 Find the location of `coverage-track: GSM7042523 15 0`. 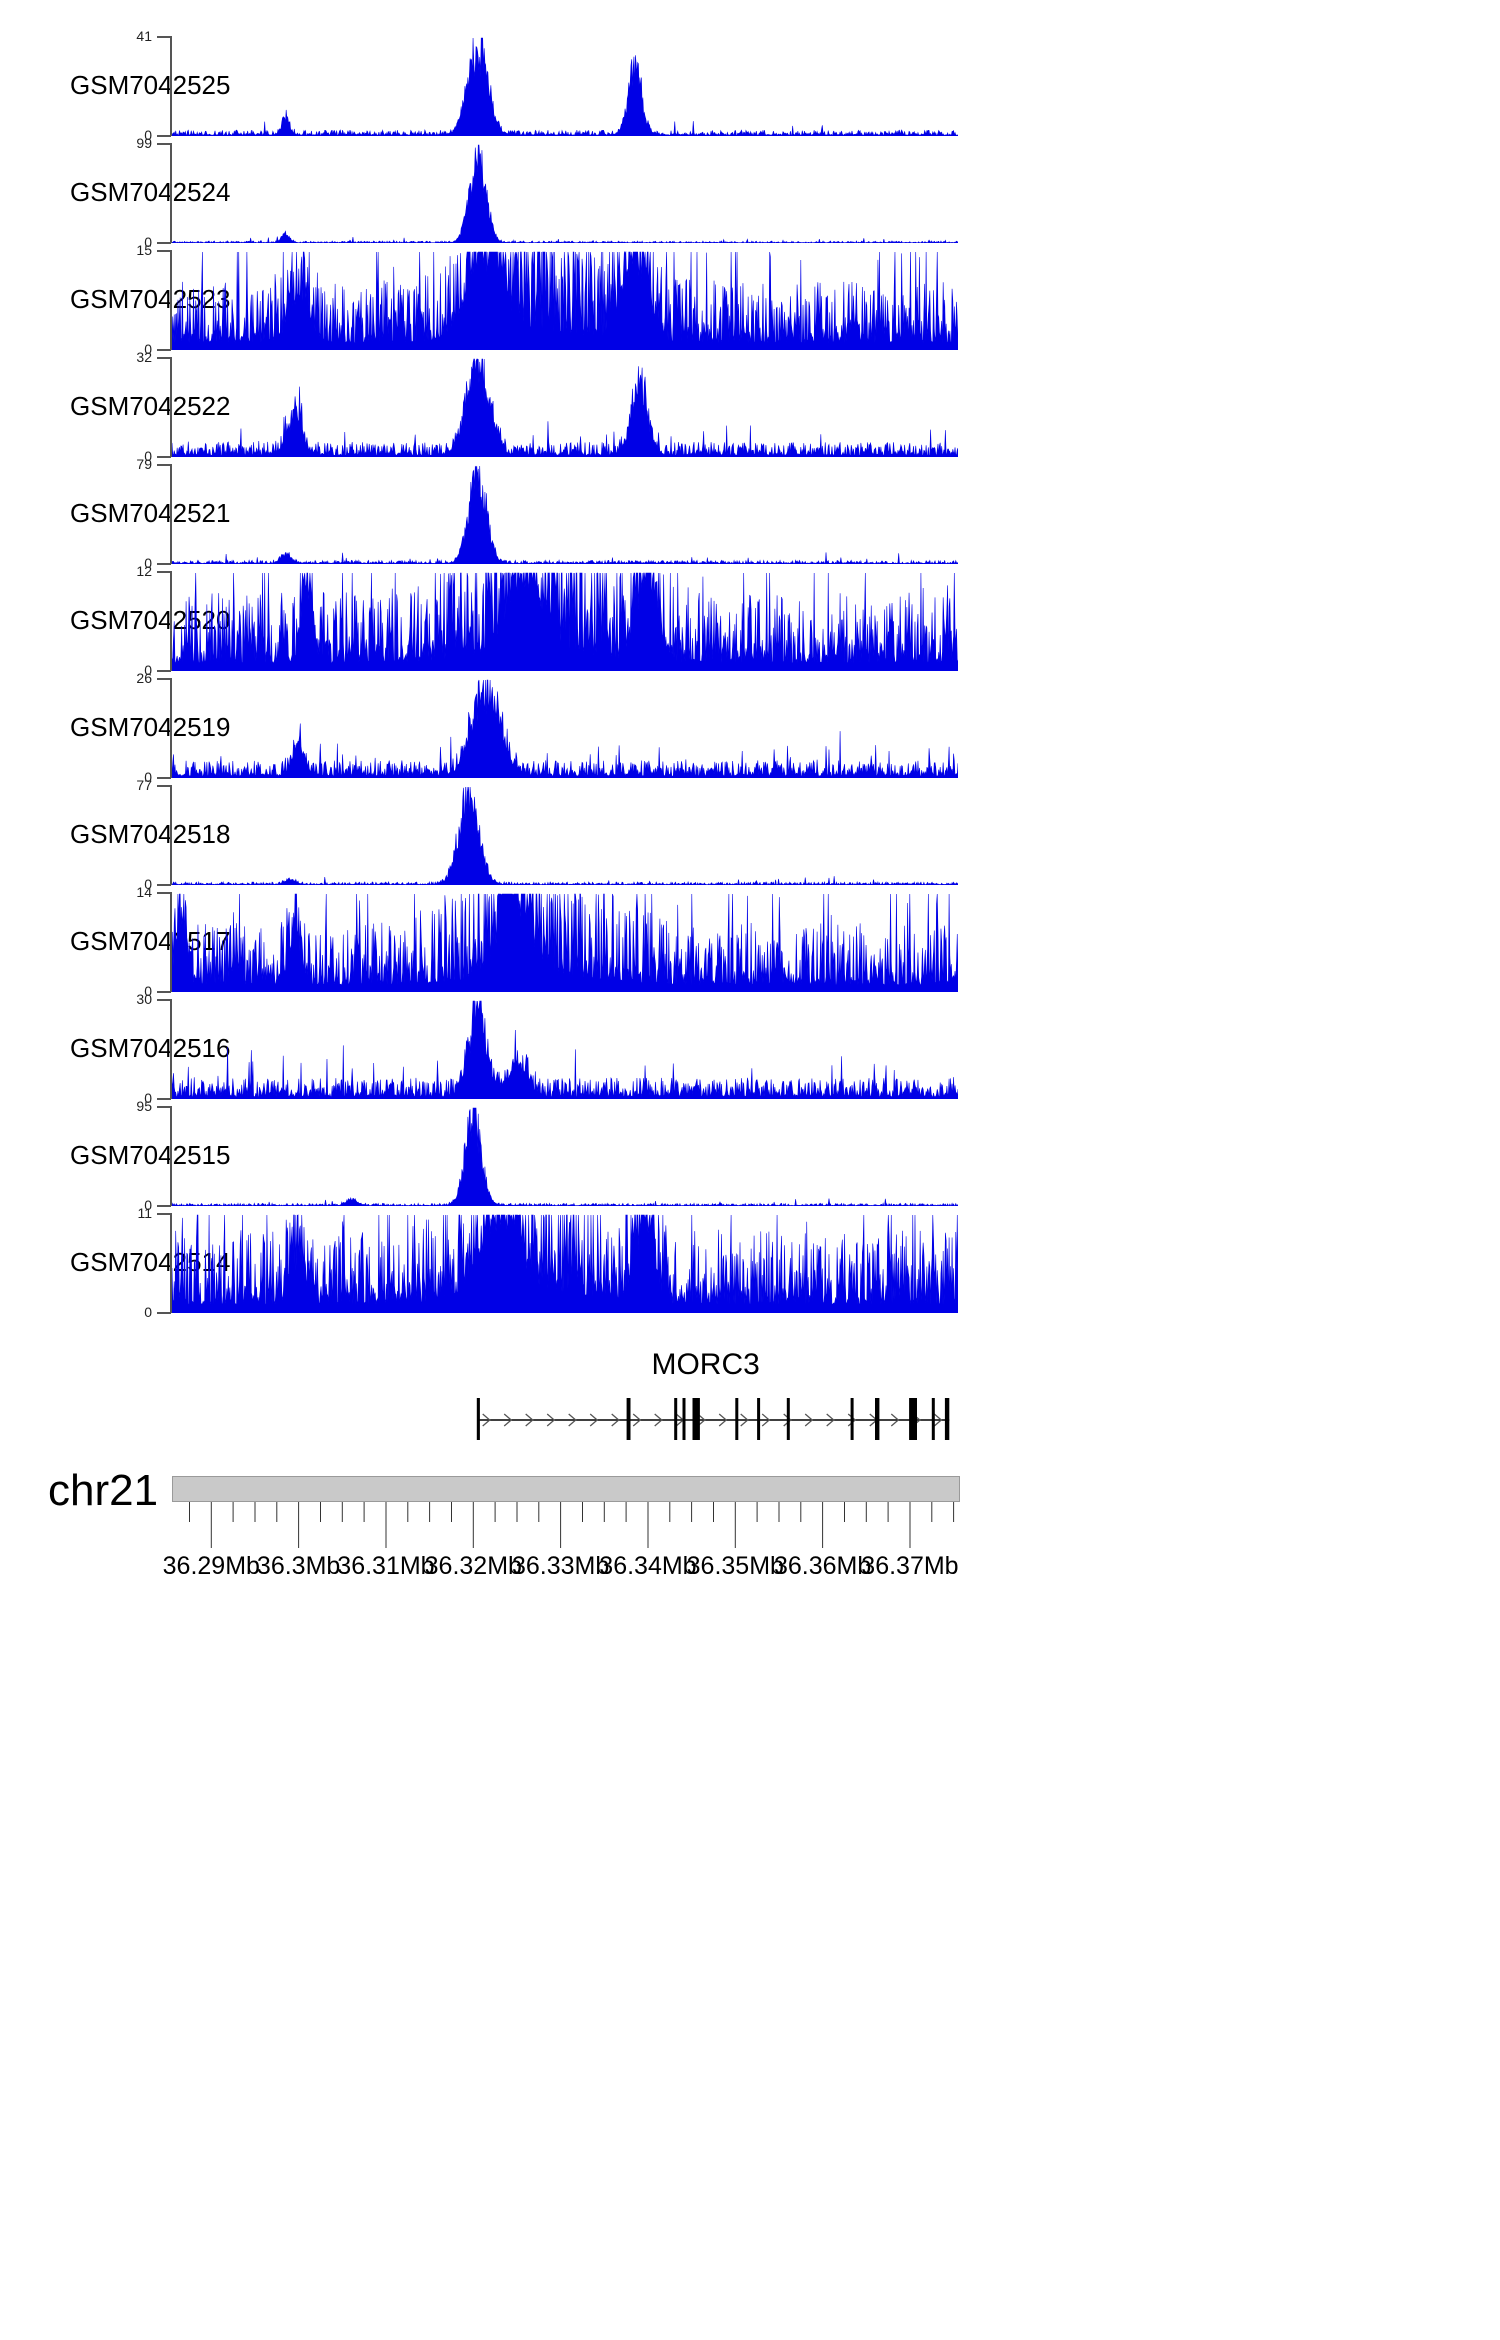

coverage-track: GSM7042523 15 0 is located at coordinates (750, 299).